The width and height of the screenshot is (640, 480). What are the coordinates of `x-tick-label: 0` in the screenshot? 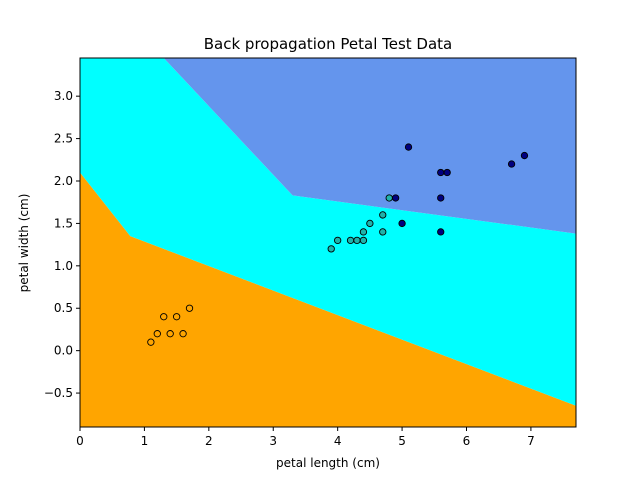 It's located at (80, 441).